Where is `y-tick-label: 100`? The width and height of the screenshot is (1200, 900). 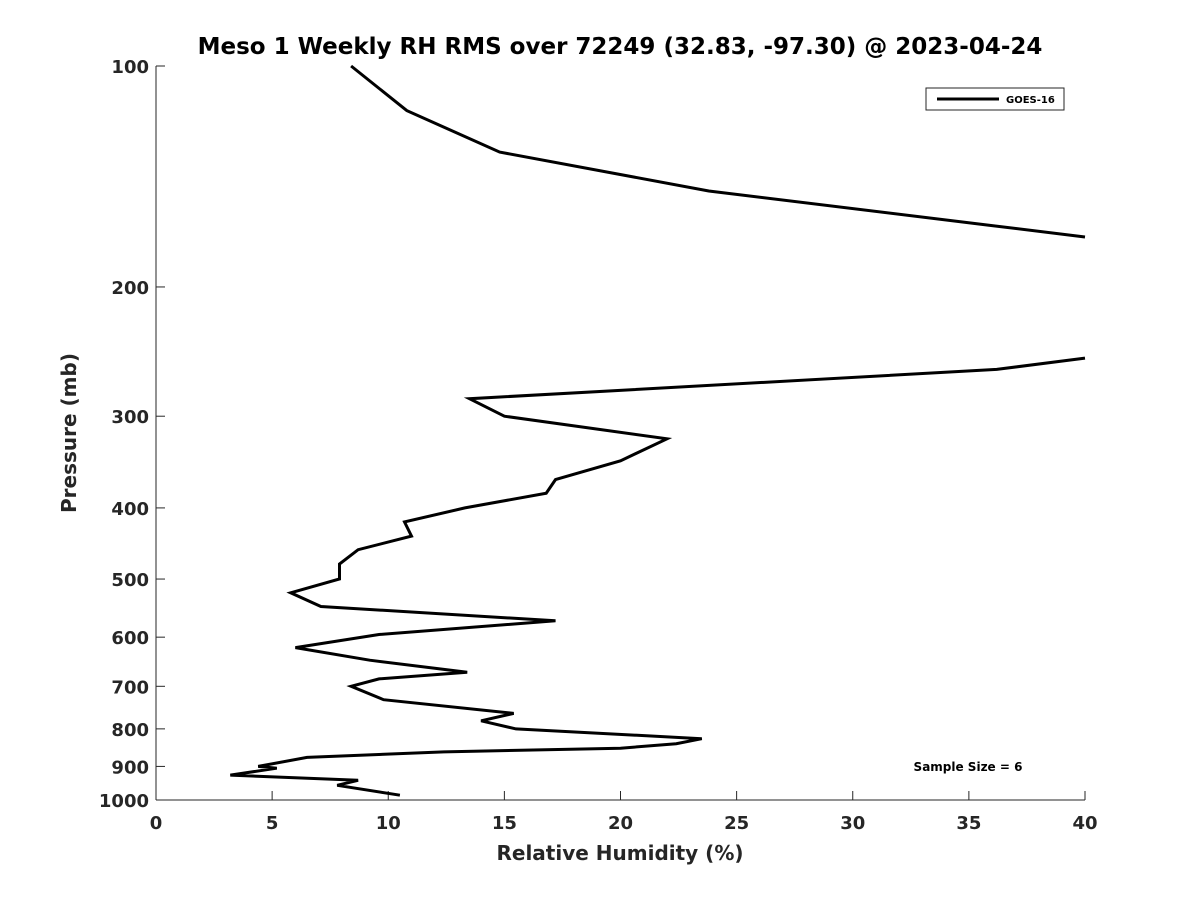 y-tick-label: 100 is located at coordinates (130, 67).